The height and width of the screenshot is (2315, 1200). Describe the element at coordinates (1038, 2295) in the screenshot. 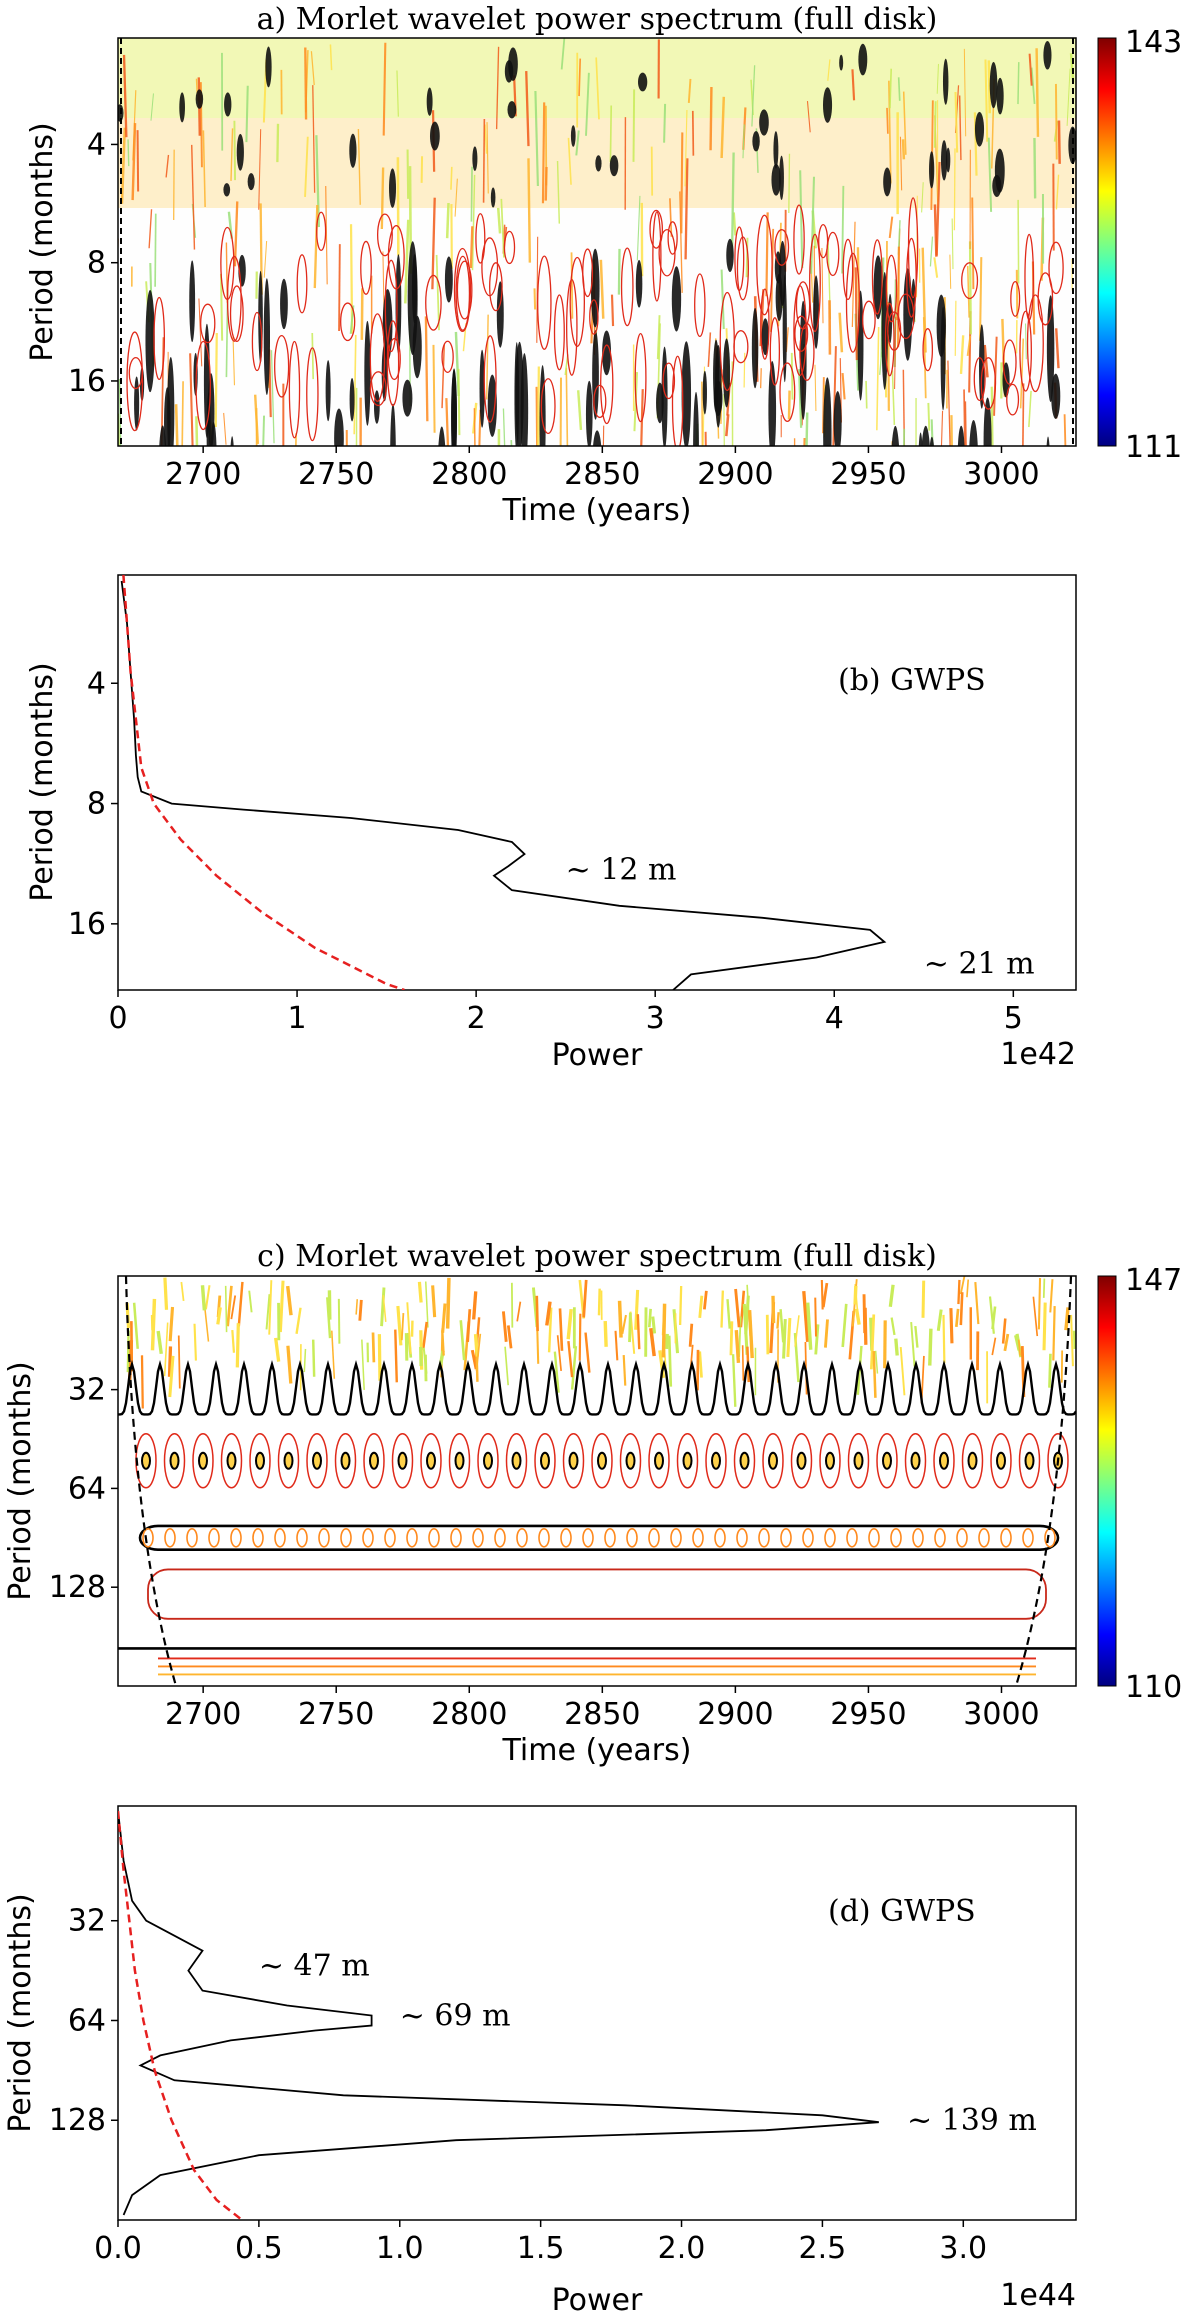

I see `panel-d-offset-label: 1e44` at that location.